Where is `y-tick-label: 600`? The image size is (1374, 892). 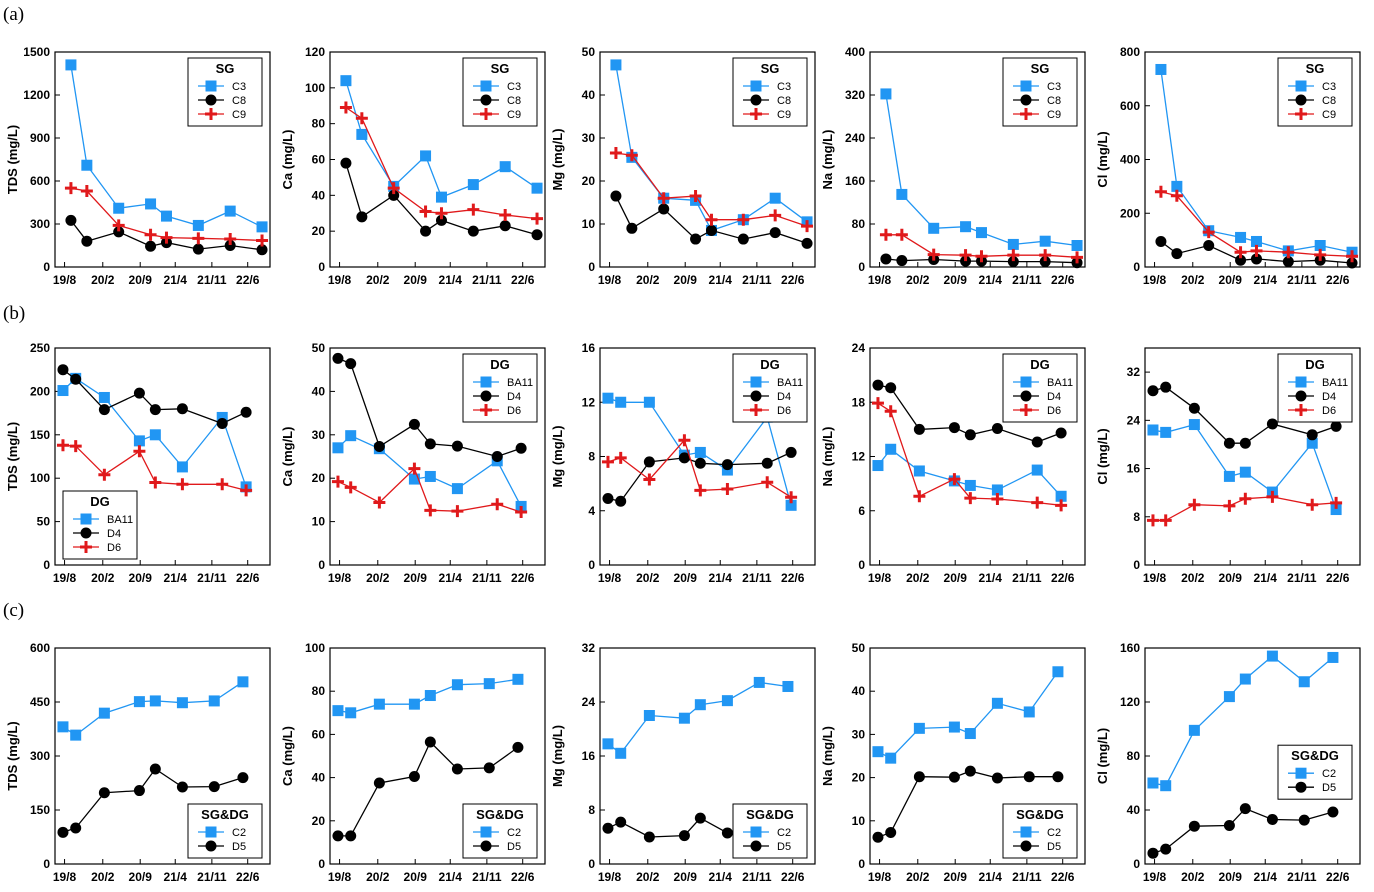 y-tick-label: 600 is located at coordinates (40, 648).